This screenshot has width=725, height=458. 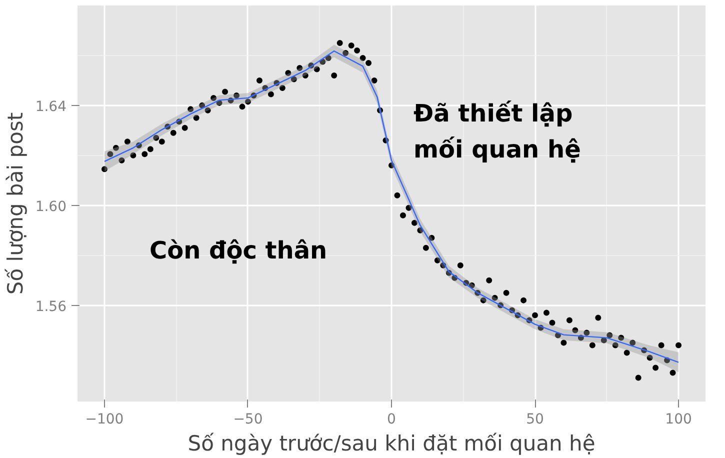 What do you see at coordinates (239, 250) in the screenshot?
I see `annotation: Còn độc thân` at bounding box center [239, 250].